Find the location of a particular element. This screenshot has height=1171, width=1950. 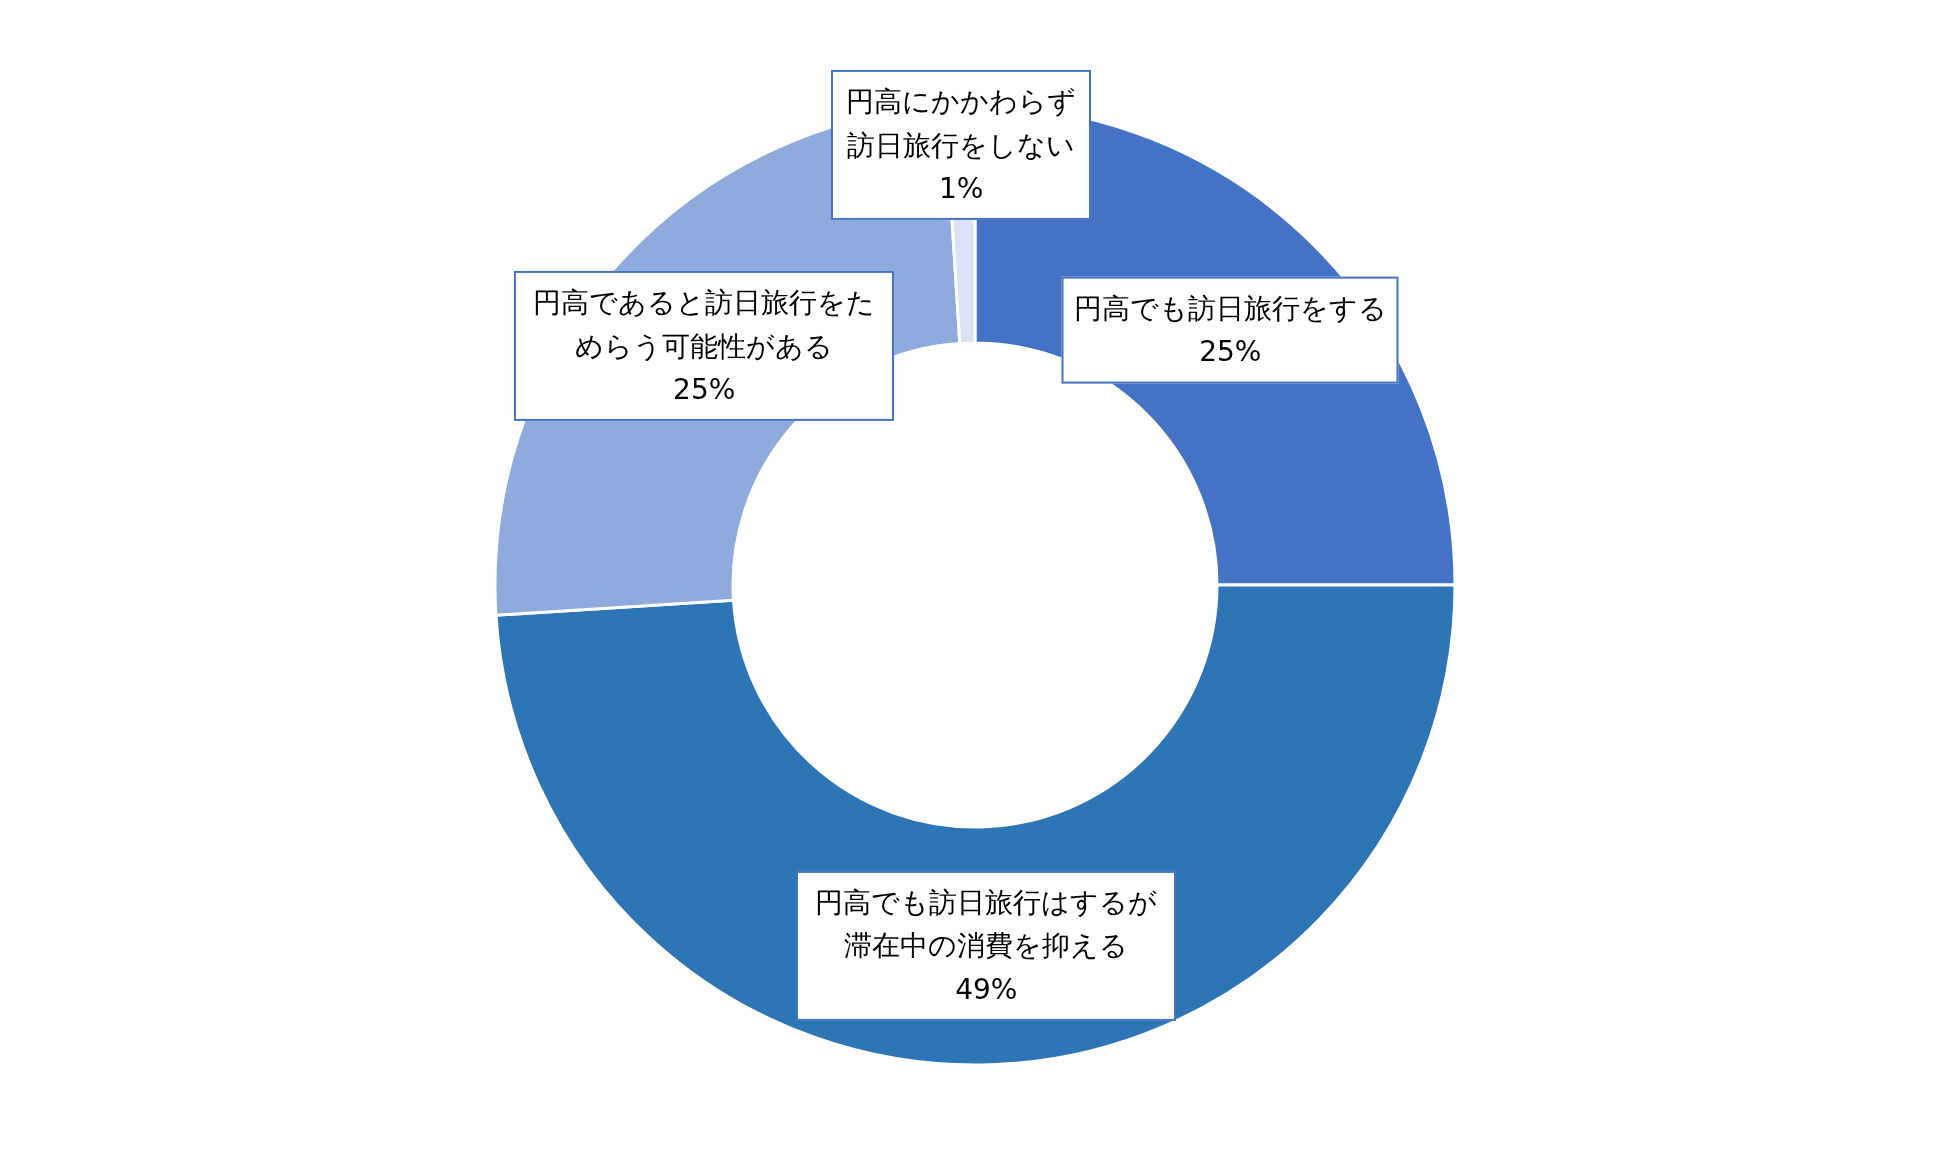

slice-label: 円高にかかわらず訪日旅行をしない is located at coordinates (961, 124).